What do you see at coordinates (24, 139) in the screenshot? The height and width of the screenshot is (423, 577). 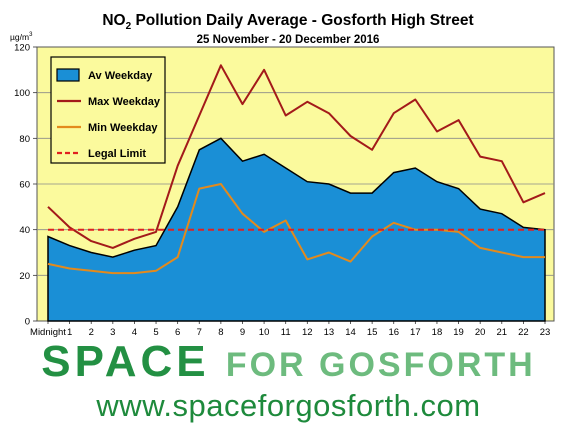 I see `y-tick-label: 80` at bounding box center [24, 139].